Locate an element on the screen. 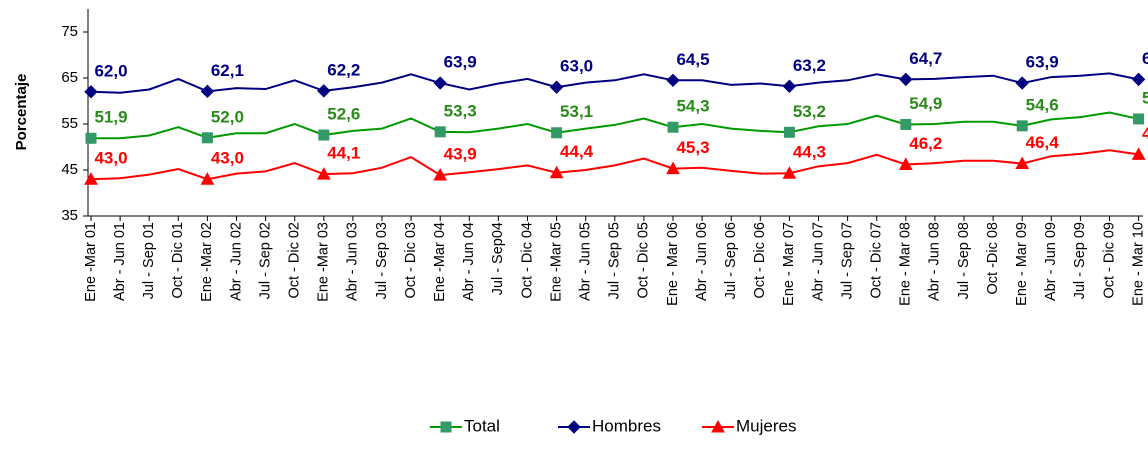  data-label: 44,4 is located at coordinates (577, 151).